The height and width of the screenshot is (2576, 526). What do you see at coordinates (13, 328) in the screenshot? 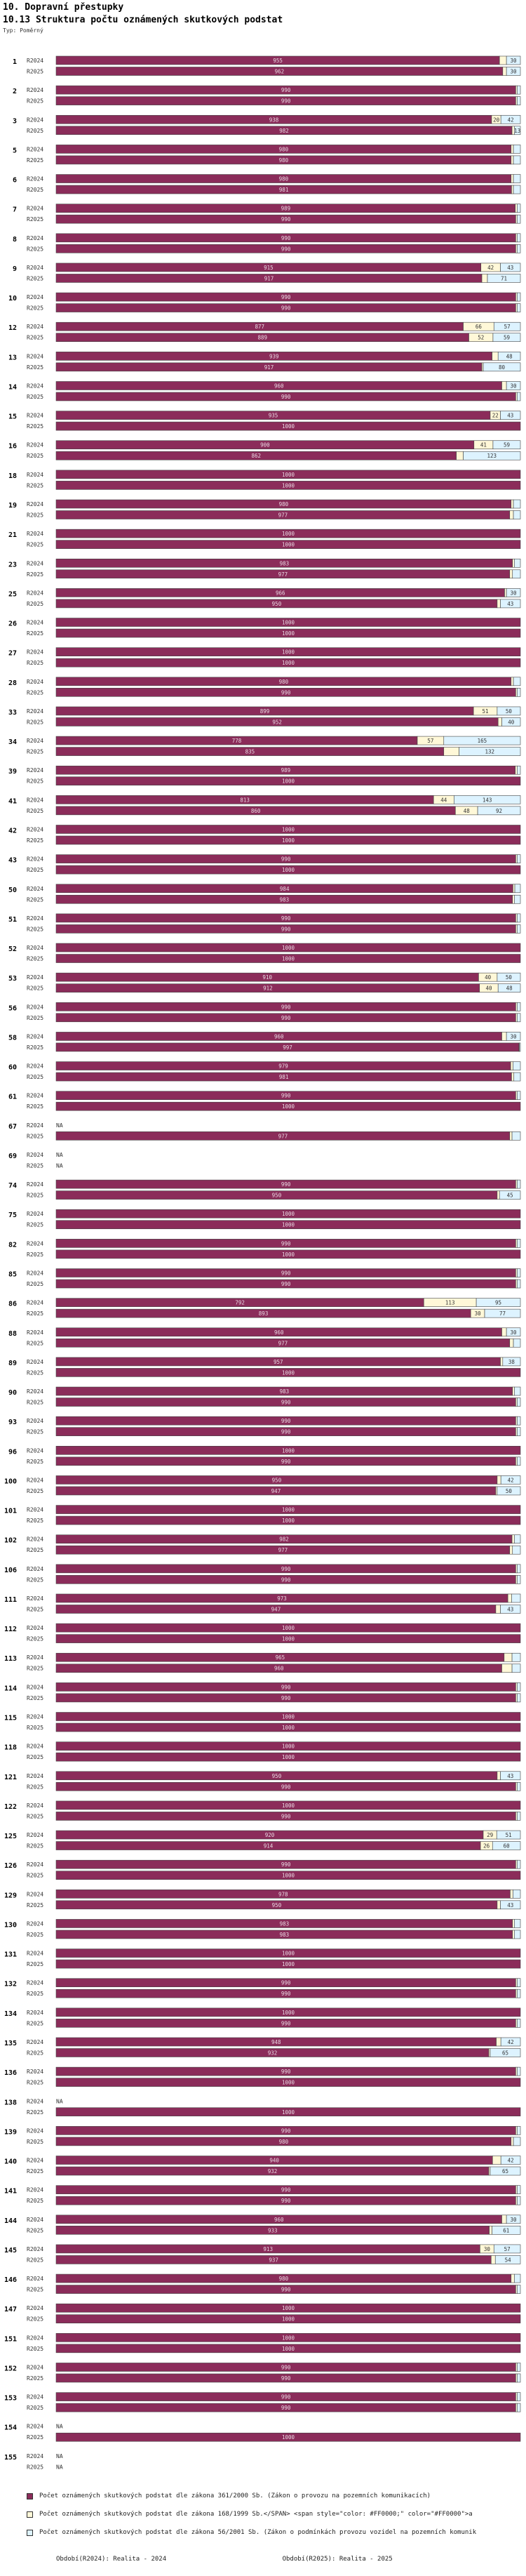
I see `group-label: 12` at bounding box center [13, 328].